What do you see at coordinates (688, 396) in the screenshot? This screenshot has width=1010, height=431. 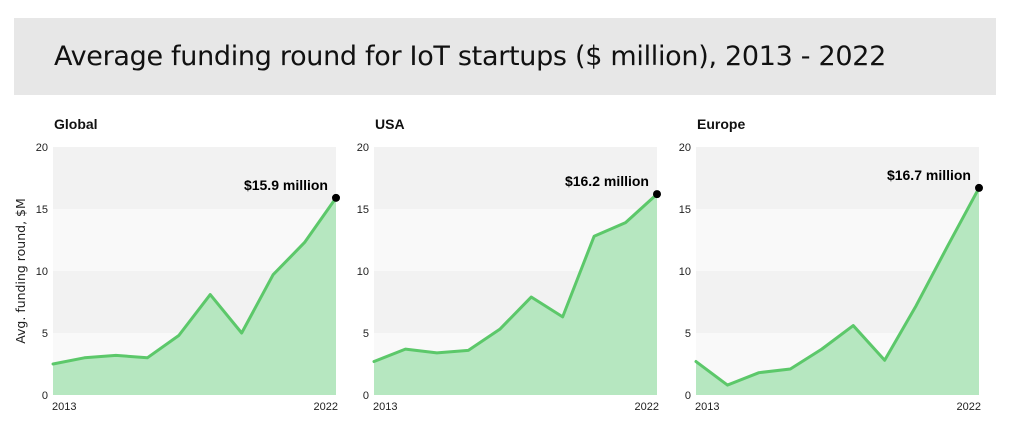 I see `y-tick-label-europe: 0` at bounding box center [688, 396].